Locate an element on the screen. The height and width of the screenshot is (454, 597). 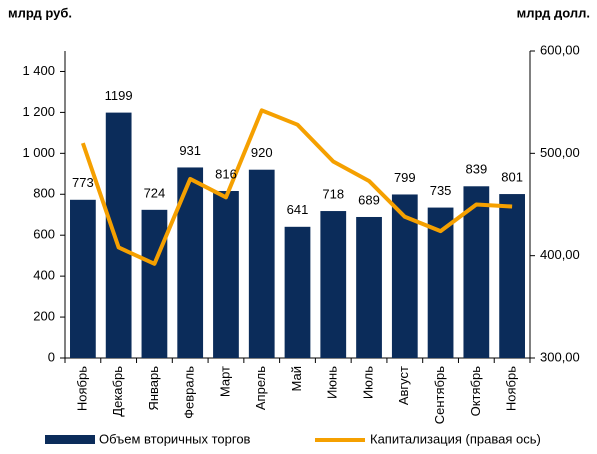
data-label: 641 is located at coordinates (298, 209).